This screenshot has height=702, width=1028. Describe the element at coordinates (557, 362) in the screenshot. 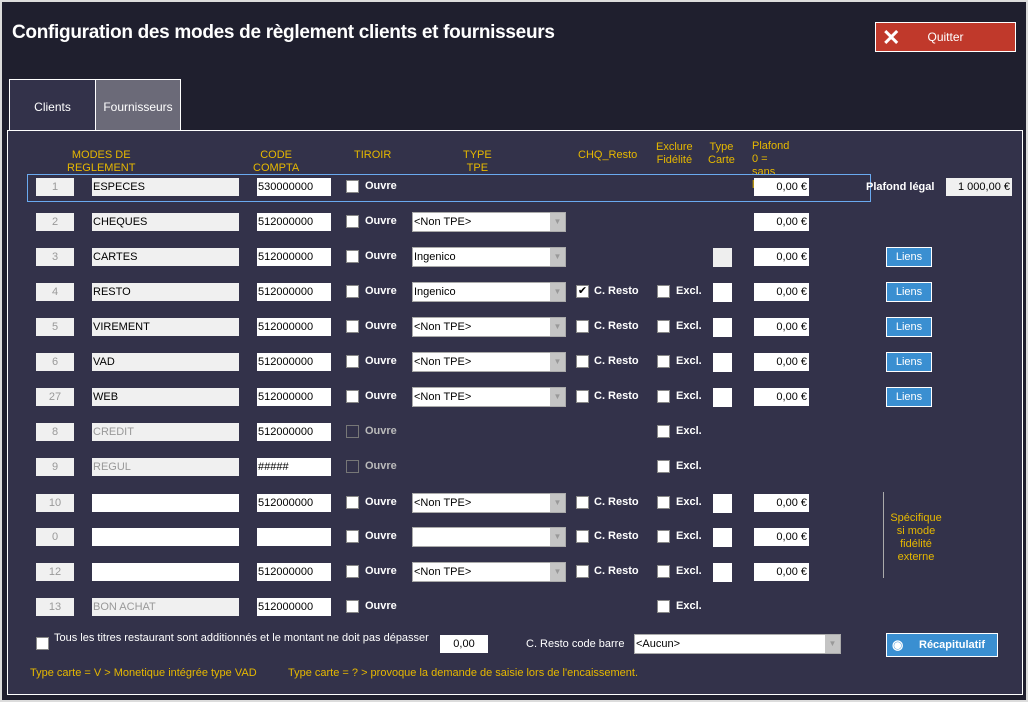

I see `chevron-down-icon: ▼` at that location.